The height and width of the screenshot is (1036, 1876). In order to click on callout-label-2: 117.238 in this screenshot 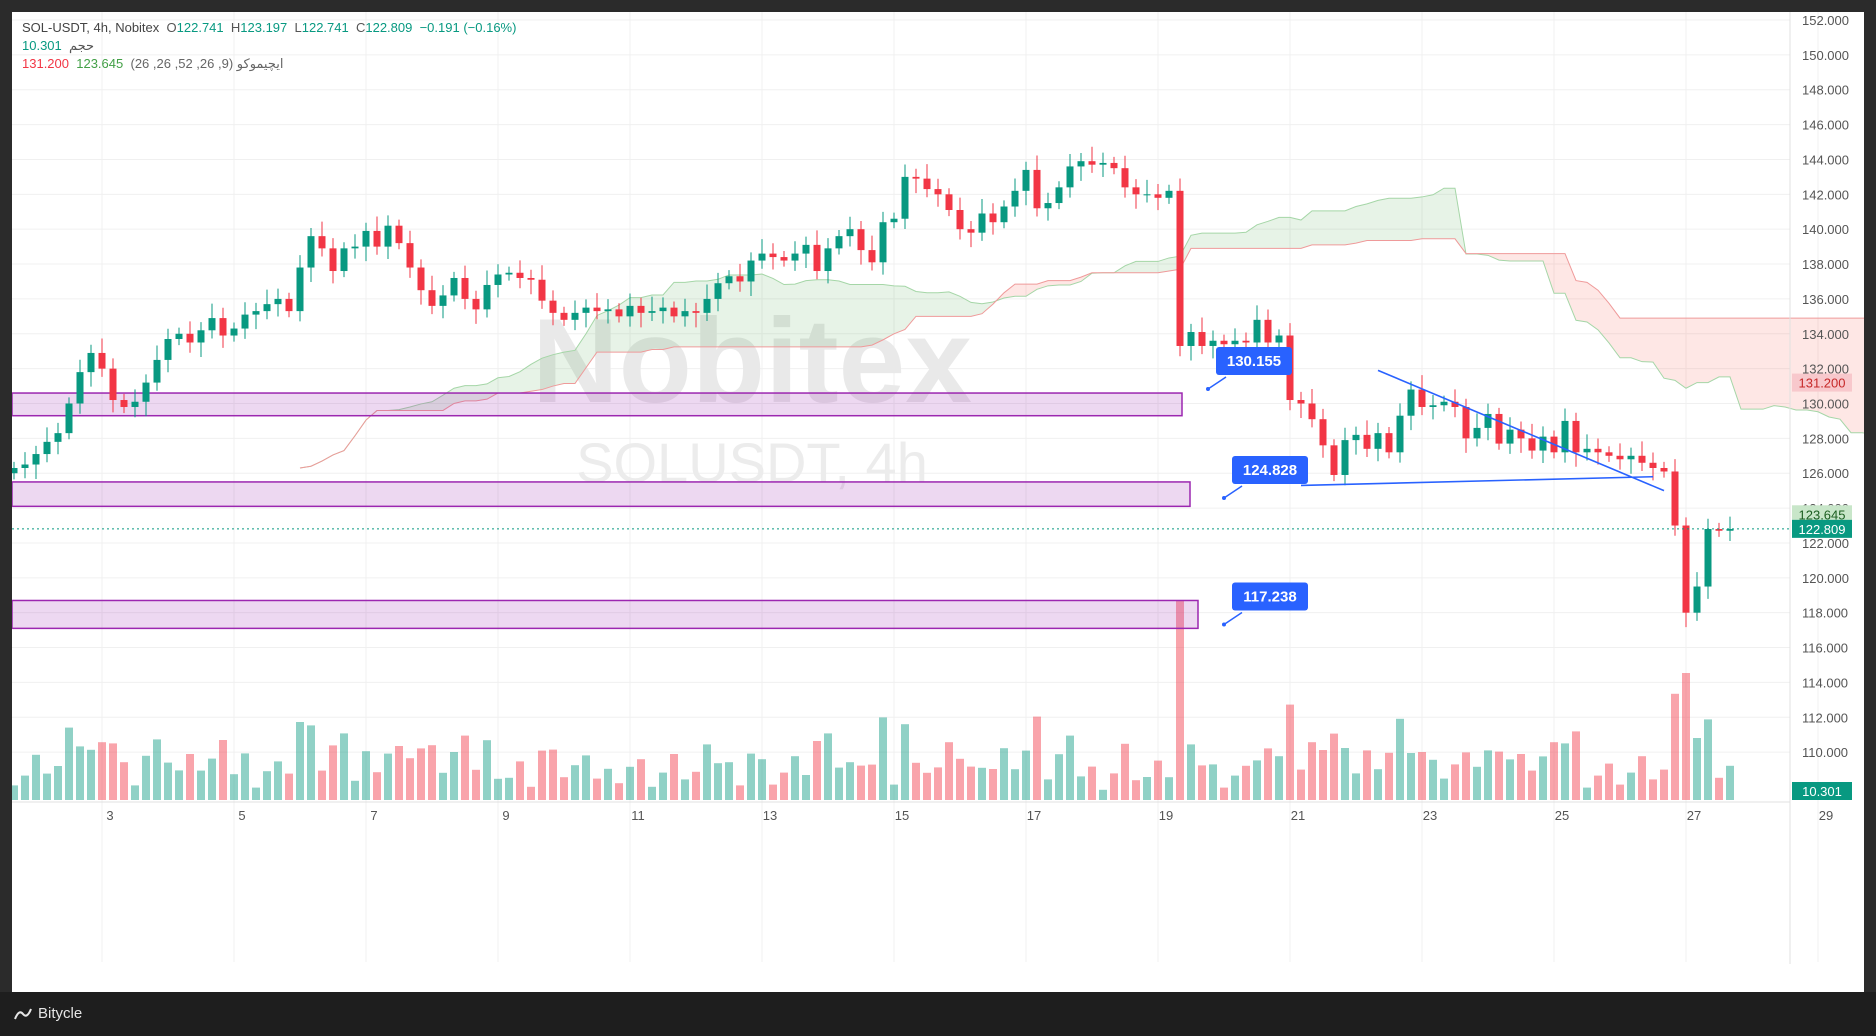, I will do `click(1269, 596)`.